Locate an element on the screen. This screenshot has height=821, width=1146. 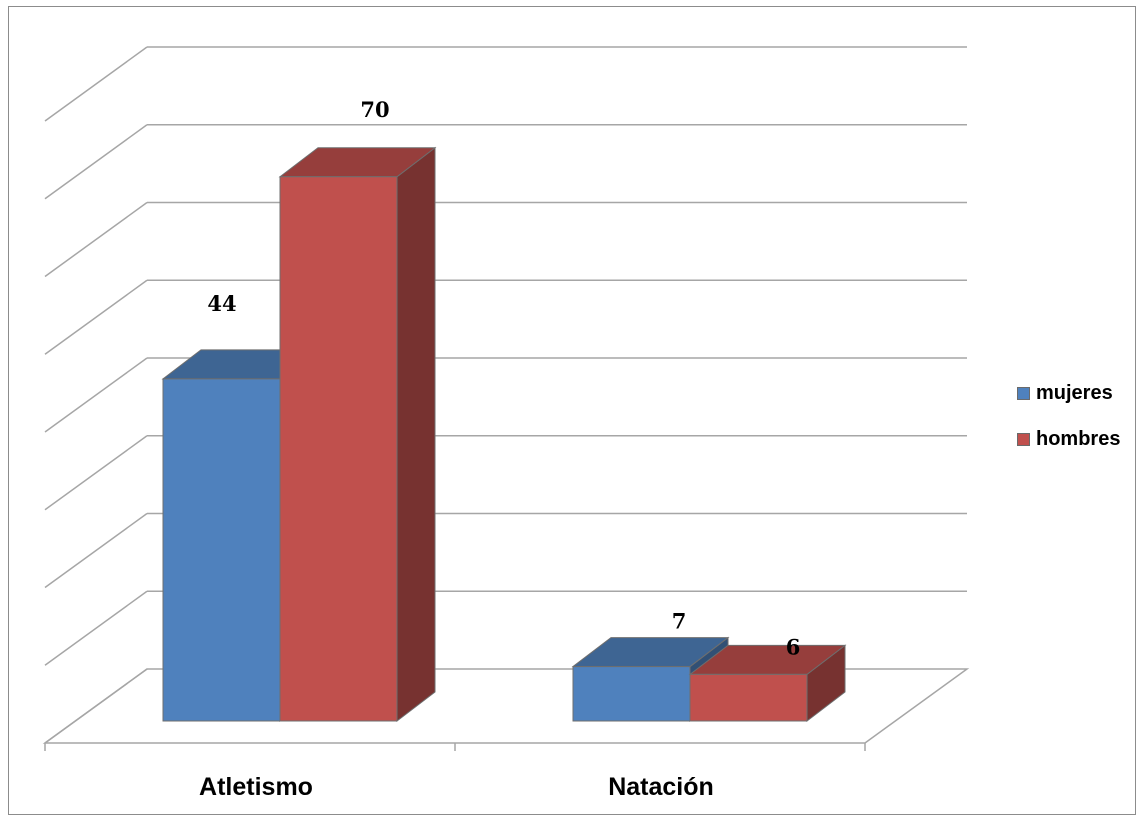
bar-hombres-atletismo is located at coordinates (357, 434).